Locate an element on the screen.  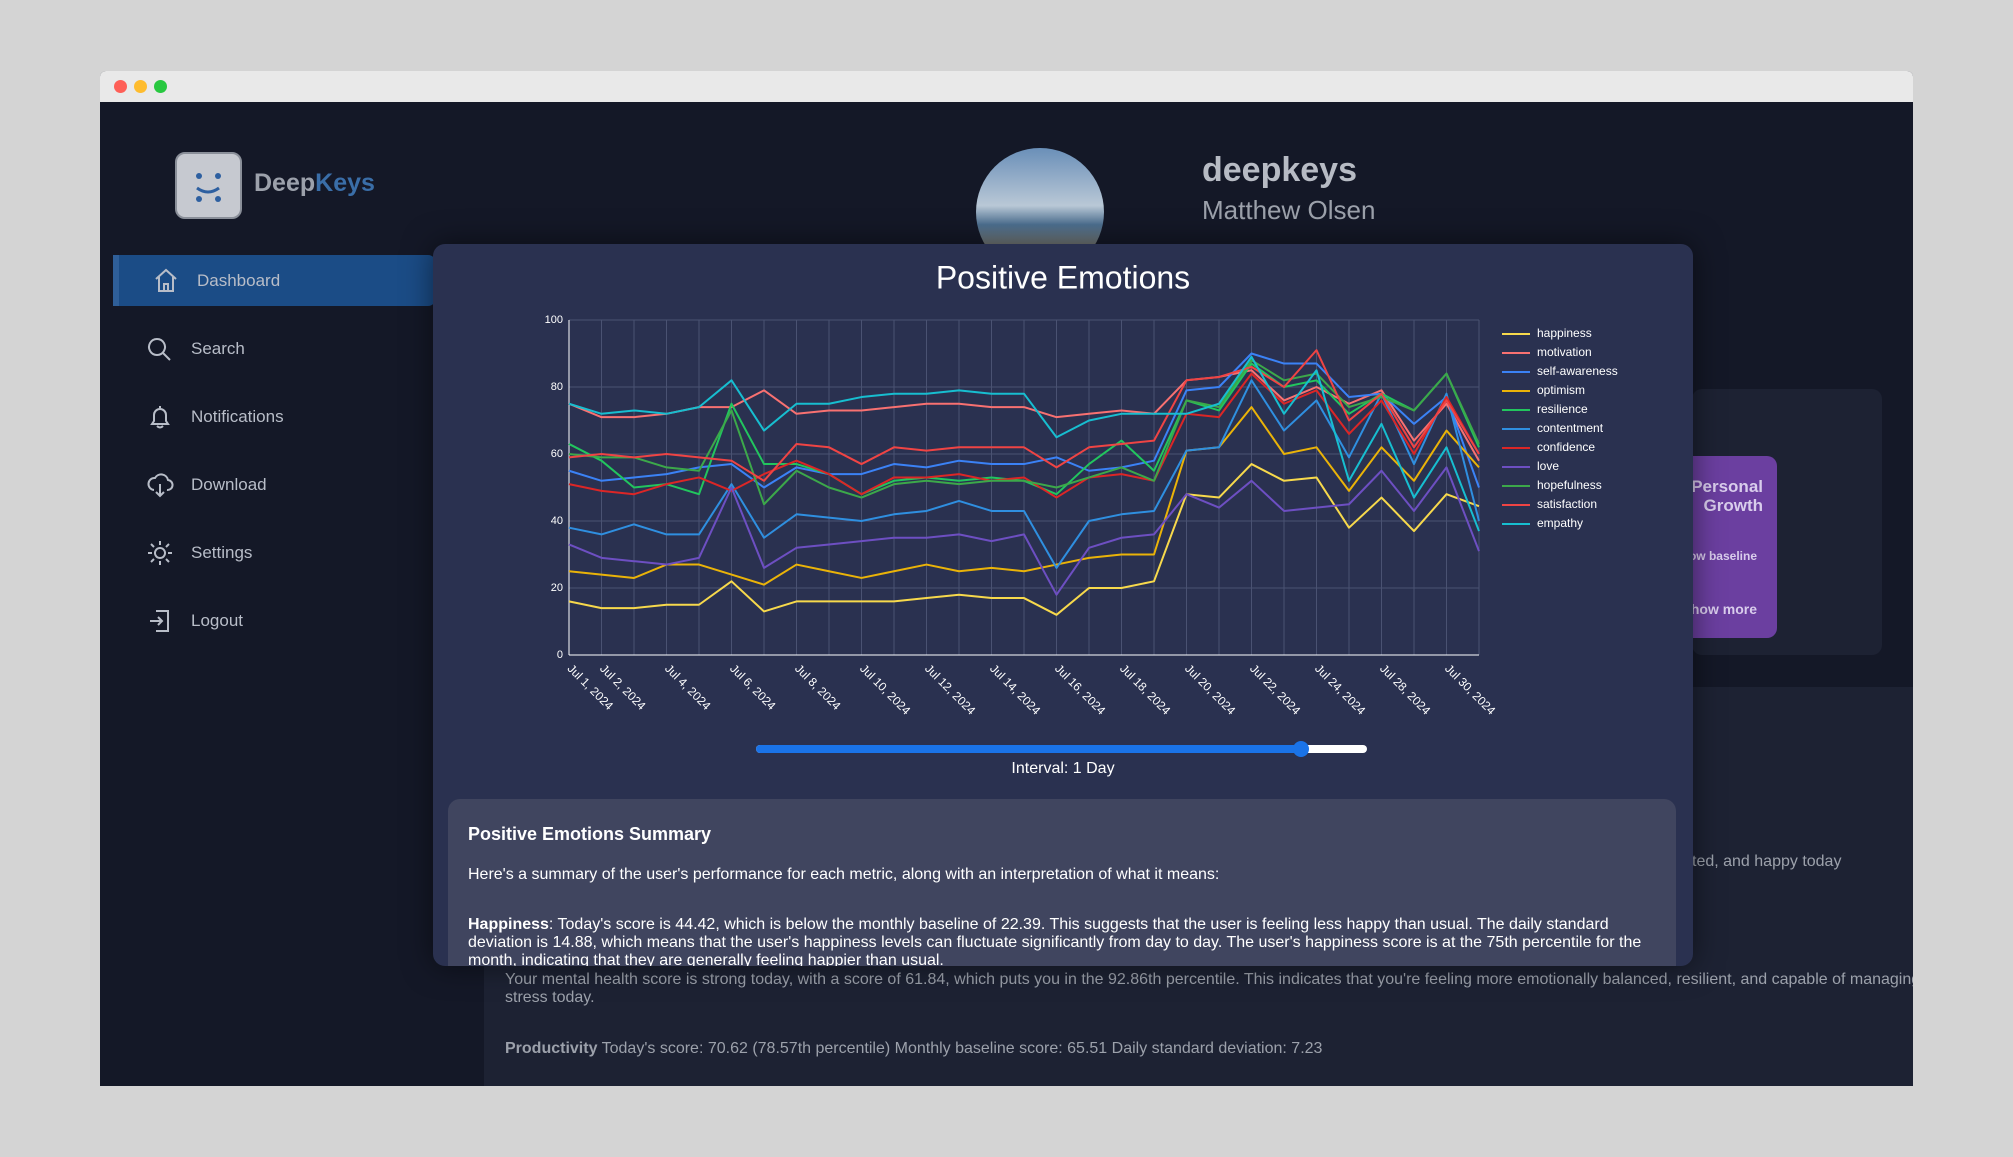
slider-fill is located at coordinates (1028, 749).